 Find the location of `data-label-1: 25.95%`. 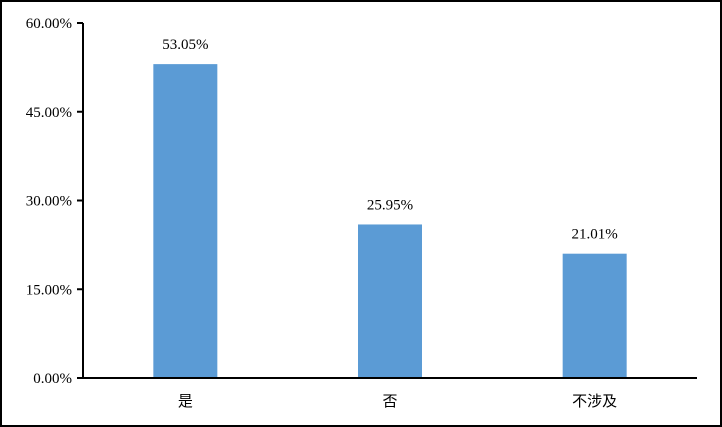

data-label-1: 25.95% is located at coordinates (390, 205).